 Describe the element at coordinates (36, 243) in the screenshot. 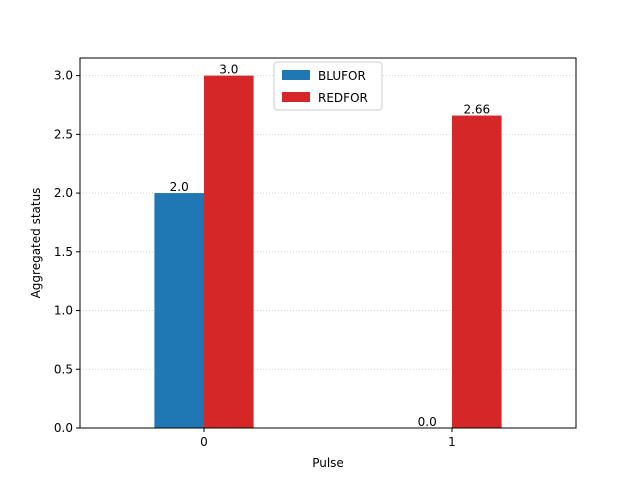

I see `y-axis-label: Aggregated status` at that location.